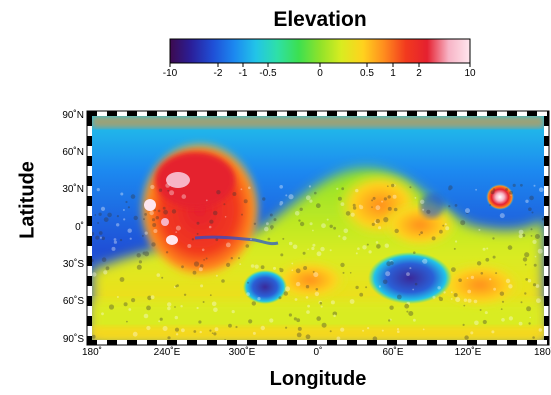  Describe the element at coordinates (73, 115) in the screenshot. I see `latitude-label: 90˚N` at that location.